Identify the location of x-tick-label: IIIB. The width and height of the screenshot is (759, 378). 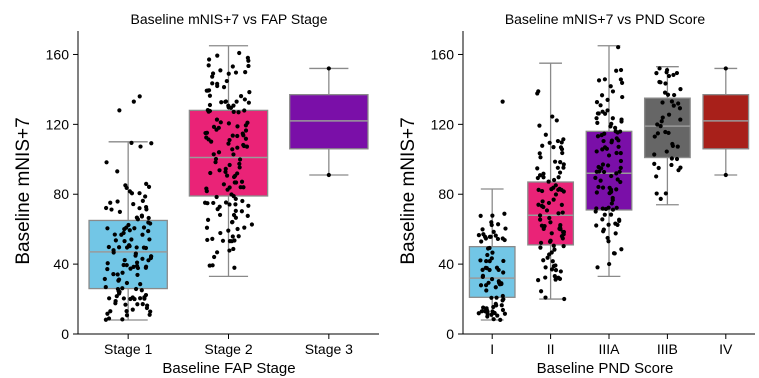
(667, 349).